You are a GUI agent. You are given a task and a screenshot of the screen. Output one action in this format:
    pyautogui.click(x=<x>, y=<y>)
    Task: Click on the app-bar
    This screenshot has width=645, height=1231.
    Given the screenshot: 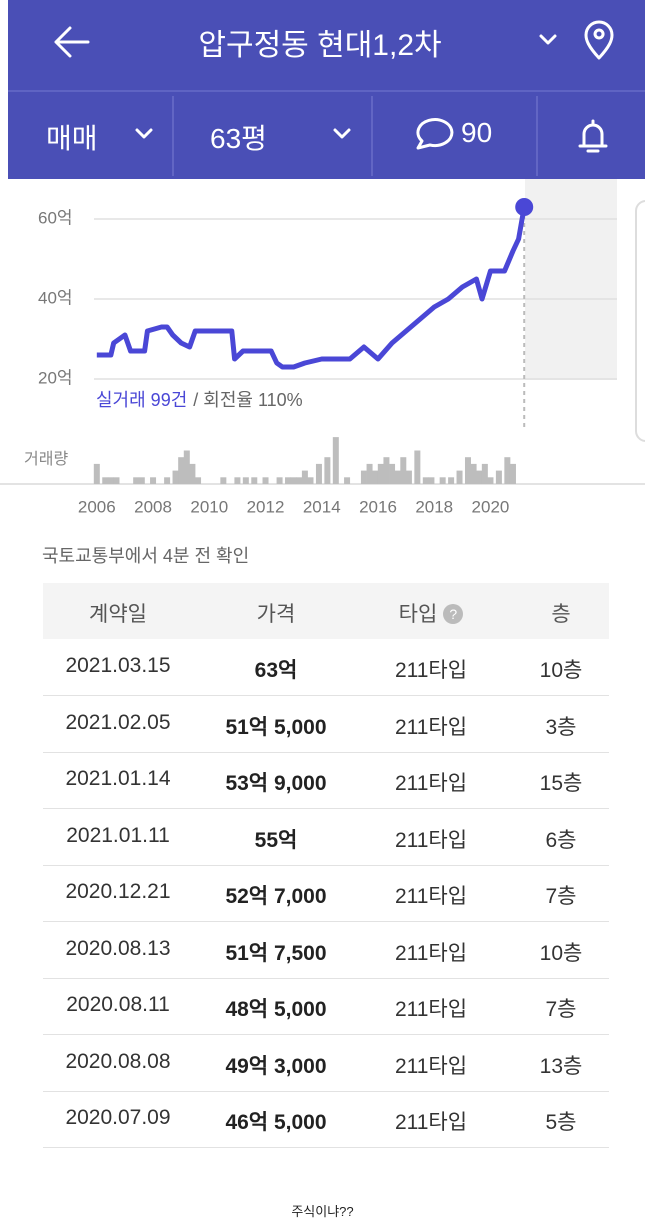 What is the action you would take?
    pyautogui.click(x=326, y=89)
    